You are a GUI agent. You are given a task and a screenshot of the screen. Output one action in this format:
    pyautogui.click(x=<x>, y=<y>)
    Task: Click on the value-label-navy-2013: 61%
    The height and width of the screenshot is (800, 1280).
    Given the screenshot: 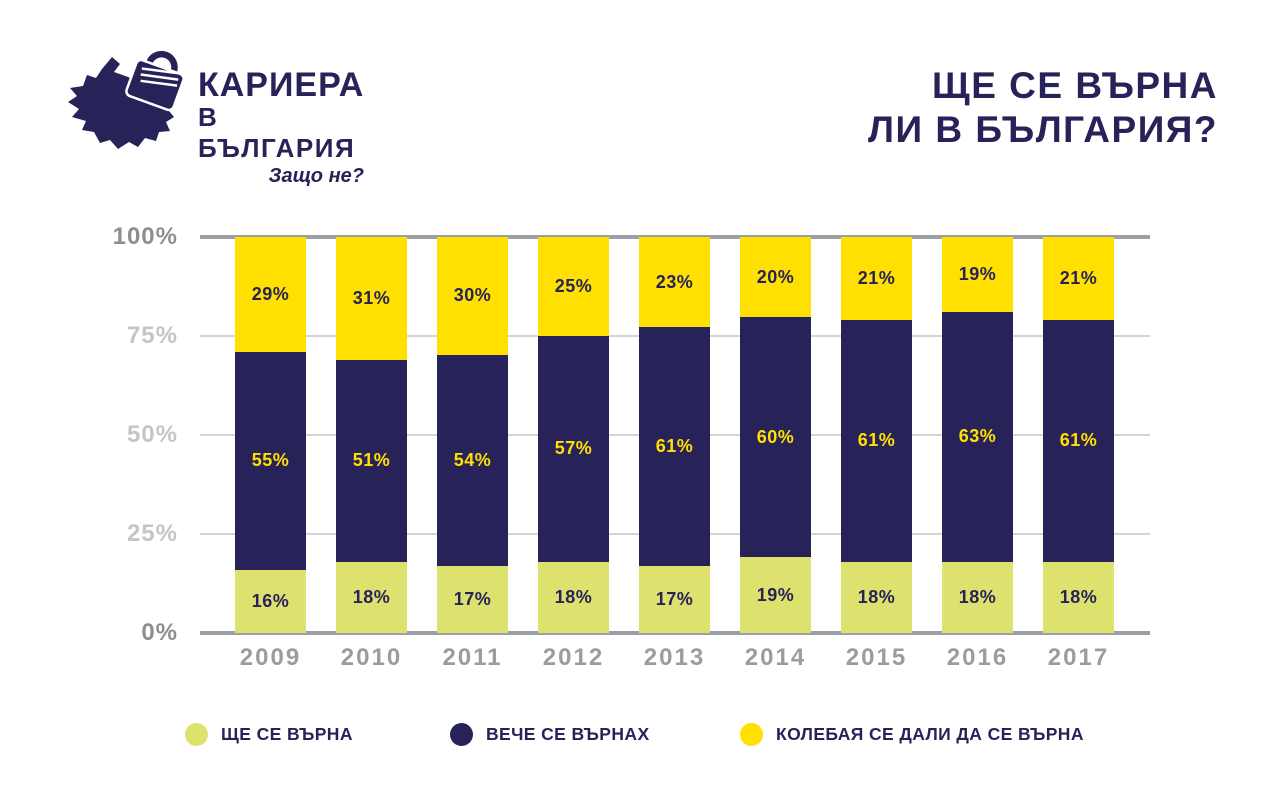 What is the action you would take?
    pyautogui.click(x=674, y=446)
    